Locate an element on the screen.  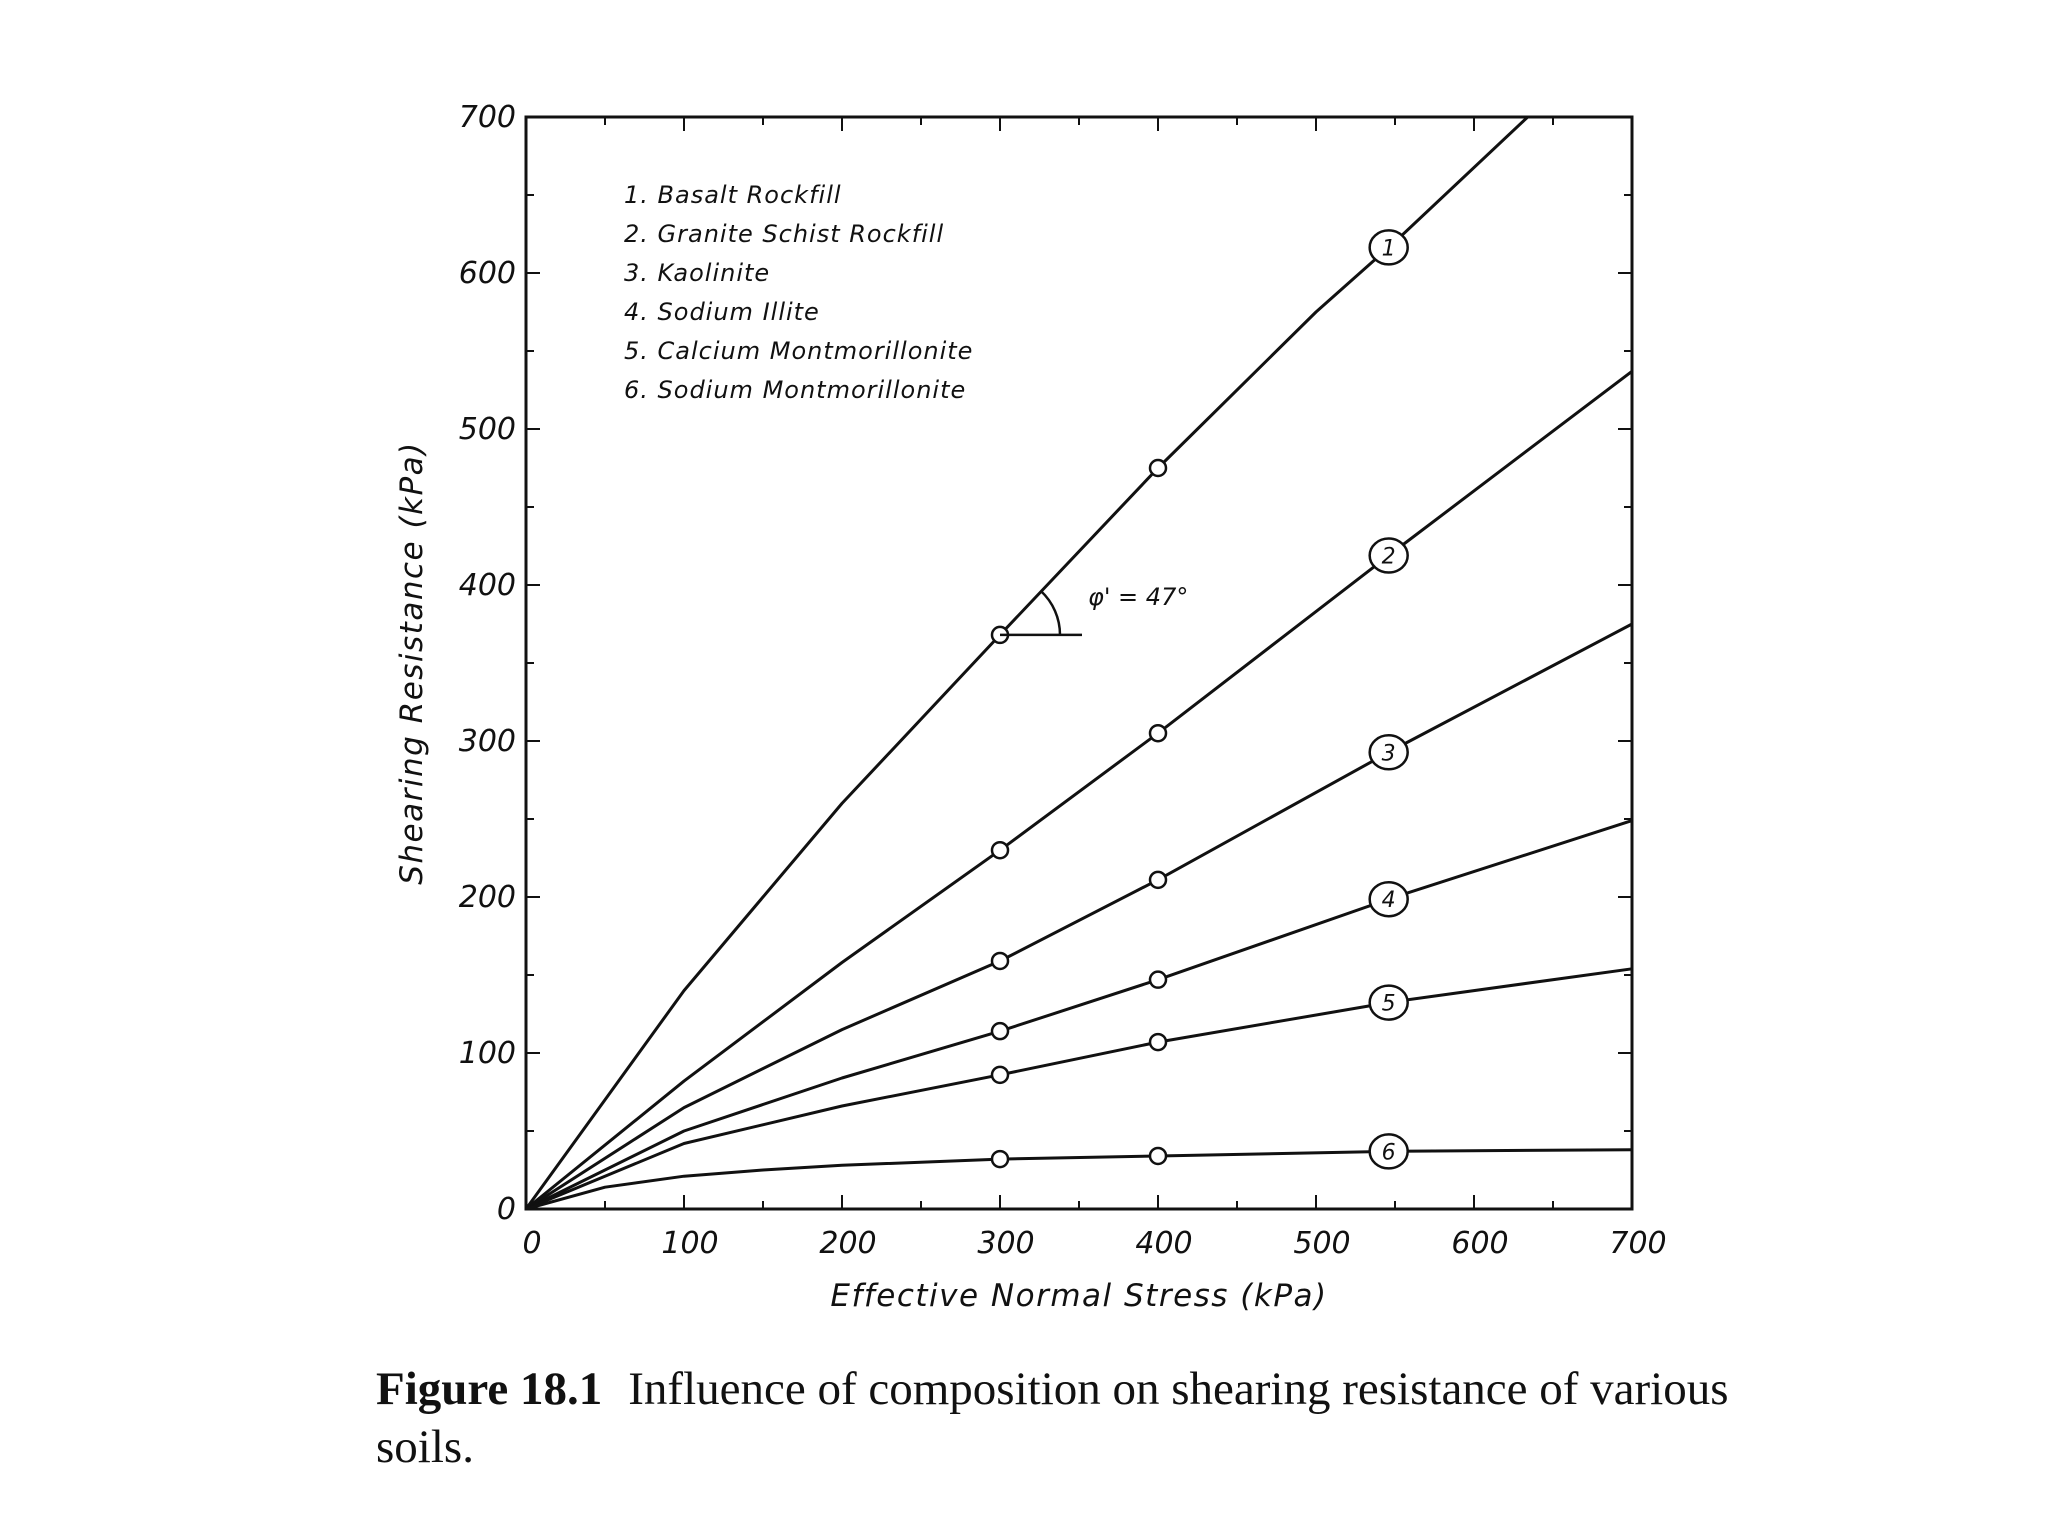
x-tick-label: 600 is located at coordinates (1479, 1243).